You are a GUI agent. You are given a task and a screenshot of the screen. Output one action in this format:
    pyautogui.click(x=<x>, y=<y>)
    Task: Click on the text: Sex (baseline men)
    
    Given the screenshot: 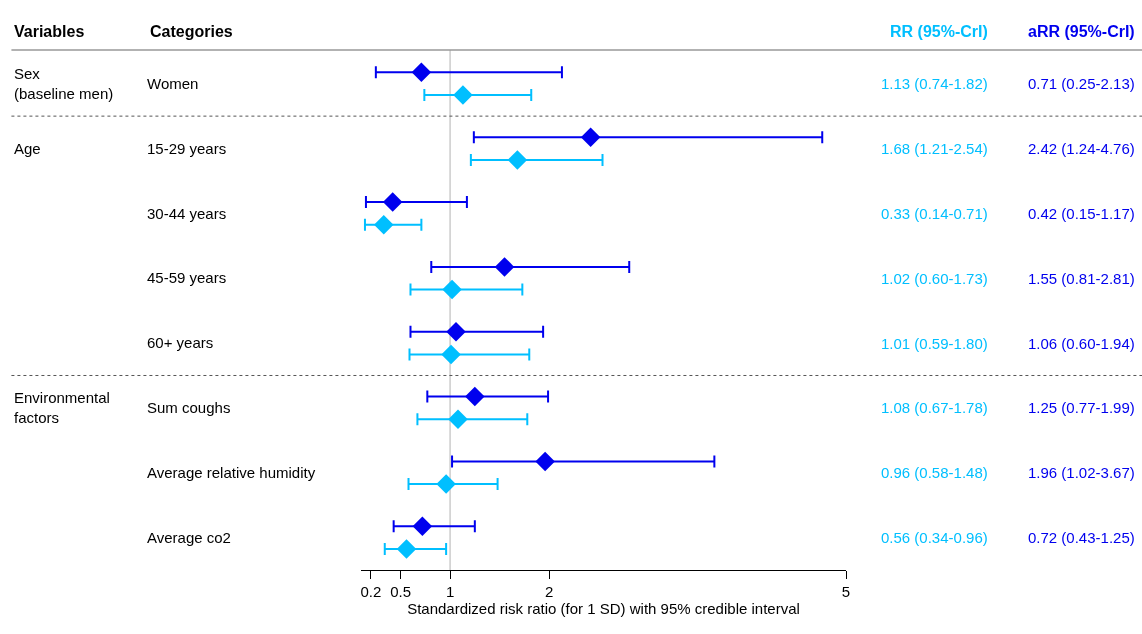 What is the action you would take?
    pyautogui.click(x=64, y=83)
    